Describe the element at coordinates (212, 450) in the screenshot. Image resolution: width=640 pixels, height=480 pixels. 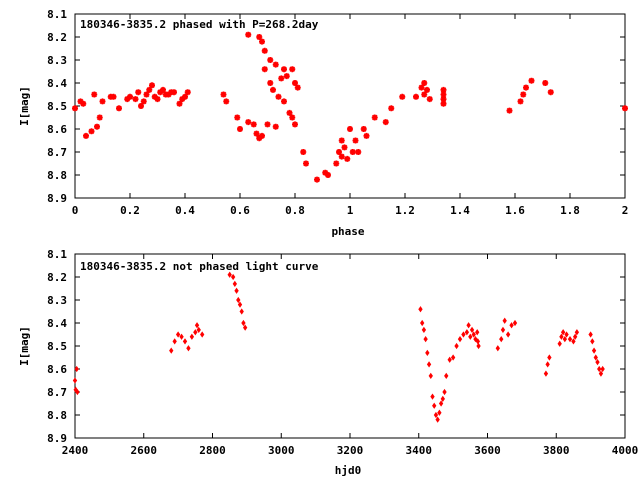
I see `unphased-x-tick-label: 2800` at that location.